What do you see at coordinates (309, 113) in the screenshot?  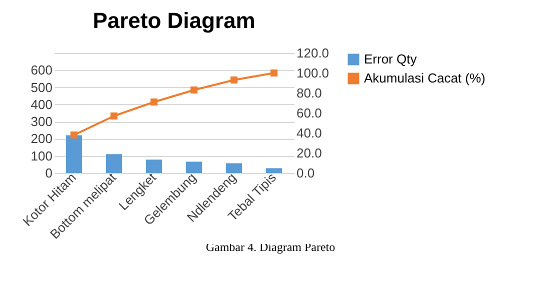 I see `y2-tick-label: 60.0` at bounding box center [309, 113].